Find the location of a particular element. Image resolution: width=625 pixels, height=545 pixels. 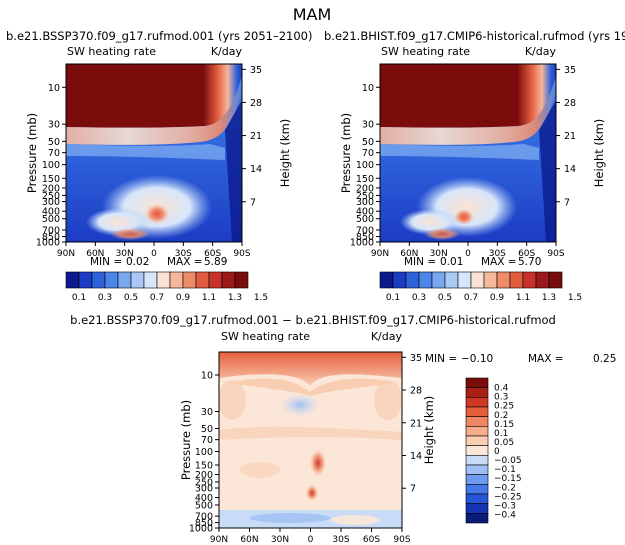

colorbar-label: 0.25 is located at coordinates (504, 407).